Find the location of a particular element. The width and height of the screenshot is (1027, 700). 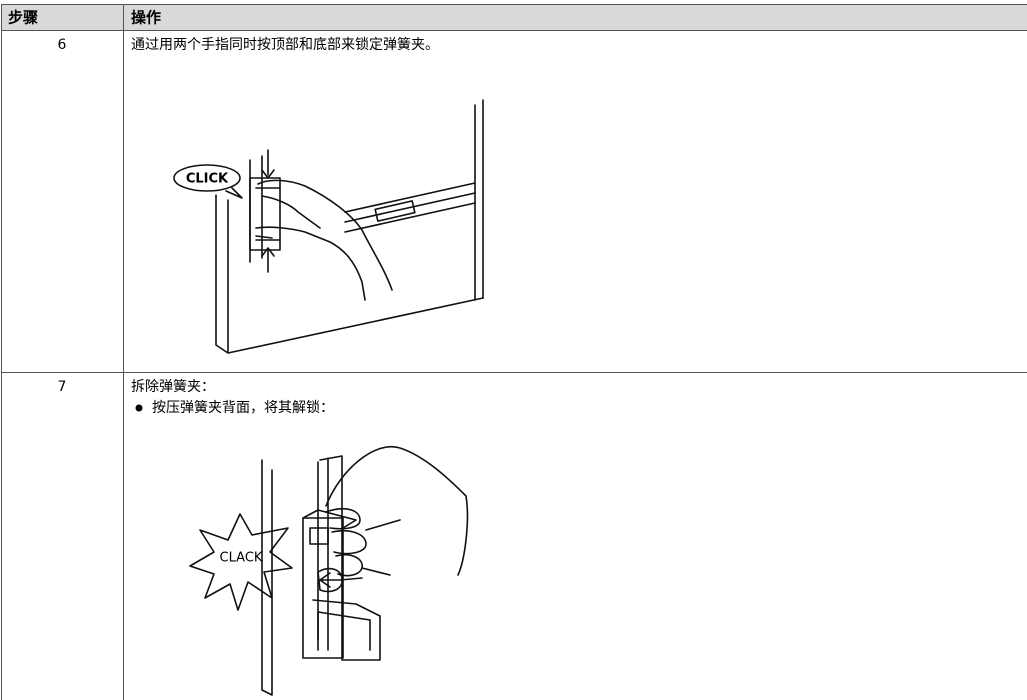

sound-label: CLICK is located at coordinates (207, 179).